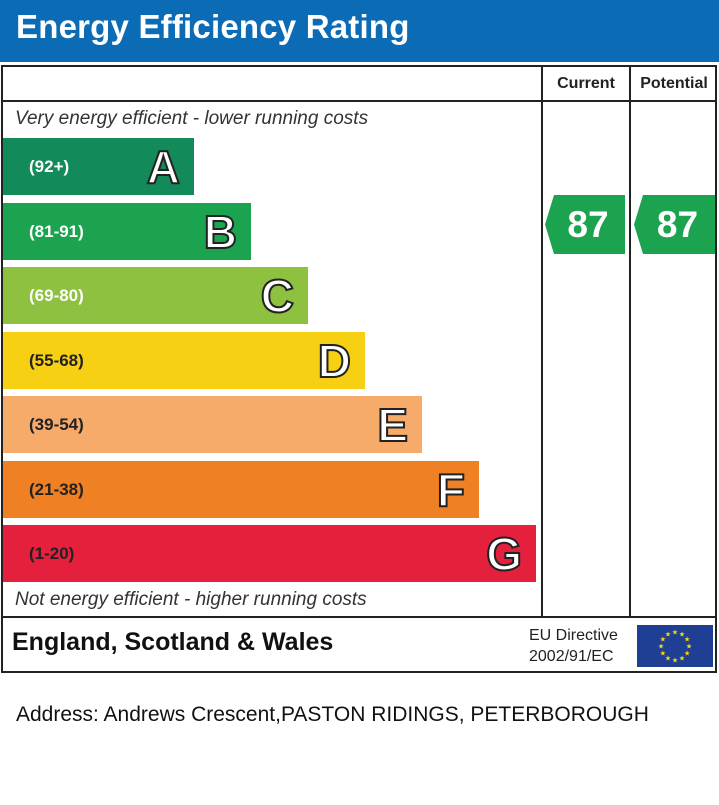 The width and height of the screenshot is (719, 805). Describe the element at coordinates (630, 341) in the screenshot. I see `potential-column-divider` at that location.